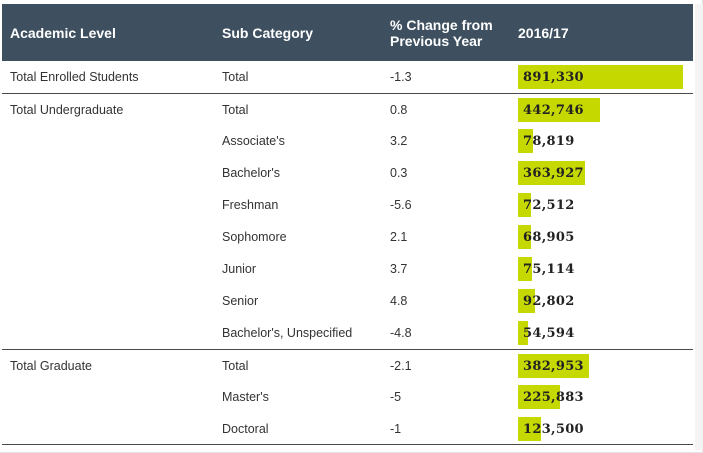 This screenshot has height=453, width=703. Describe the element at coordinates (699, 227) in the screenshot. I see `vertical-scrollbar` at that location.